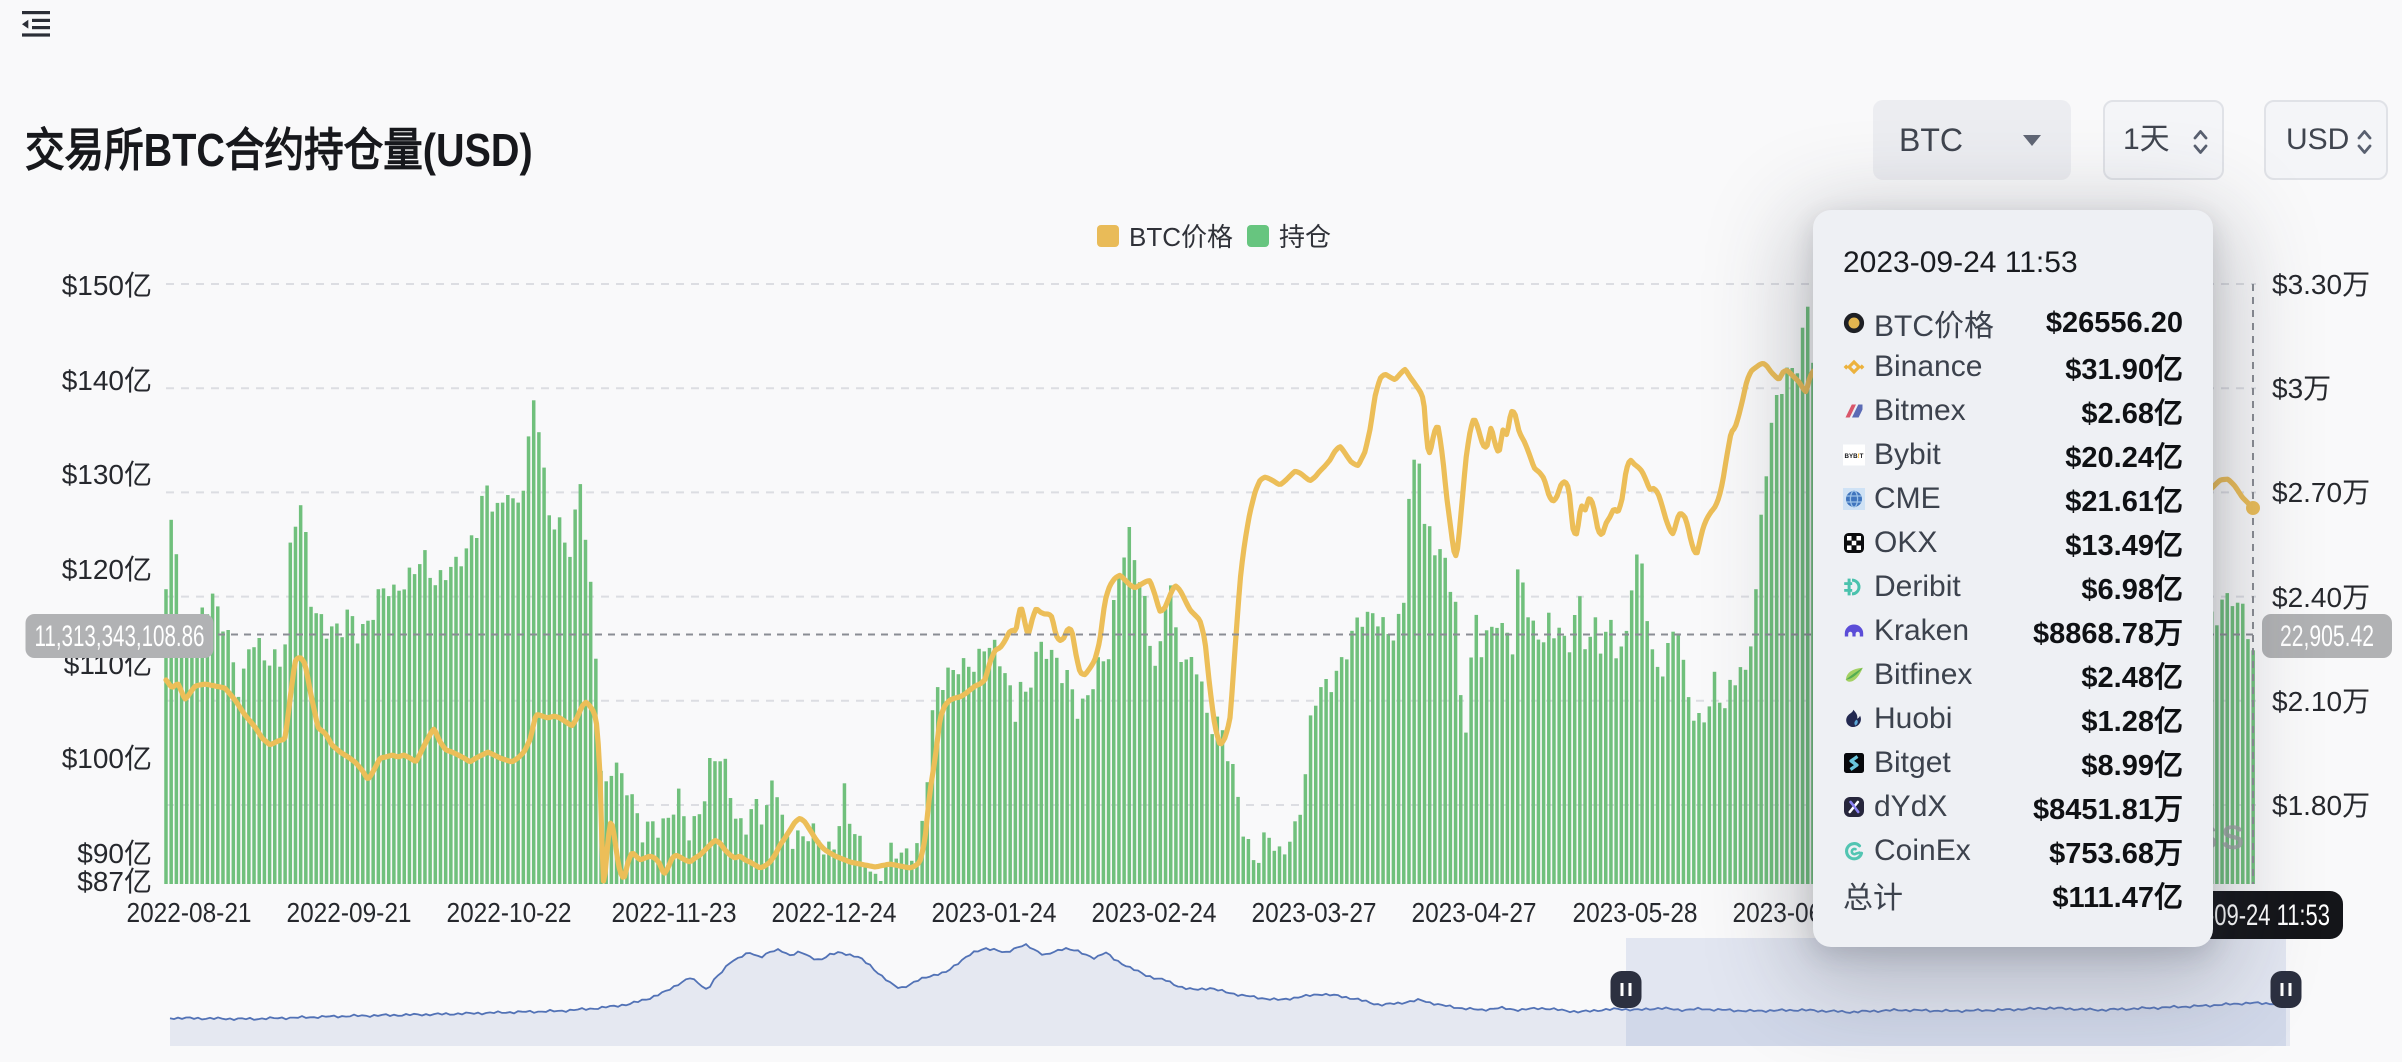 This screenshot has width=2402, height=1062. What do you see at coordinates (189, 912) in the screenshot?
I see `svg-text: 2022-08-21` at bounding box center [189, 912].